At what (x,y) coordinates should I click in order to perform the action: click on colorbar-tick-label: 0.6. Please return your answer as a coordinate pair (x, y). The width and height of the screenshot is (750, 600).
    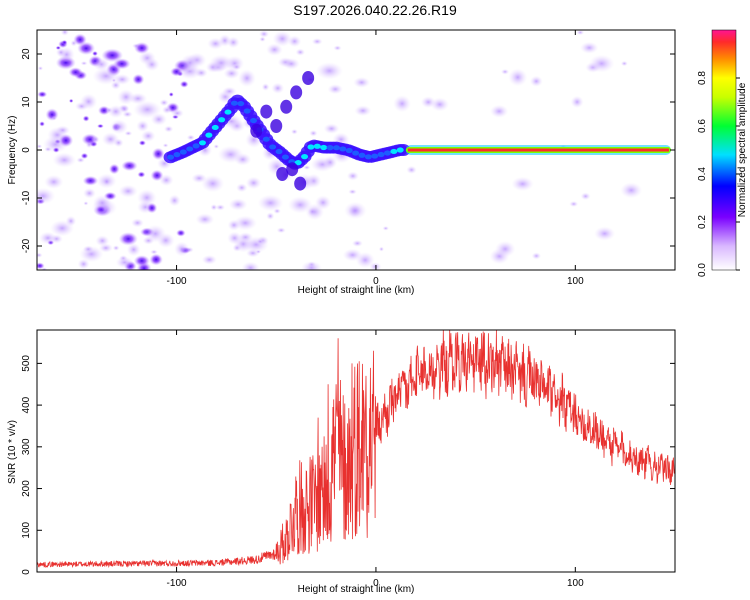
    Looking at the image, I should click on (702, 126).